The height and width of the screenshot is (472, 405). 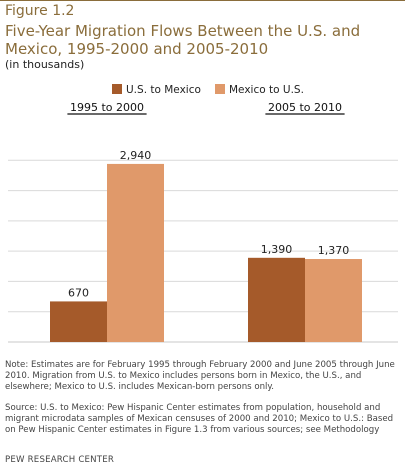 What do you see at coordinates (40, 11) in the screenshot?
I see `figure-label: Figure 1.2` at bounding box center [40, 11].